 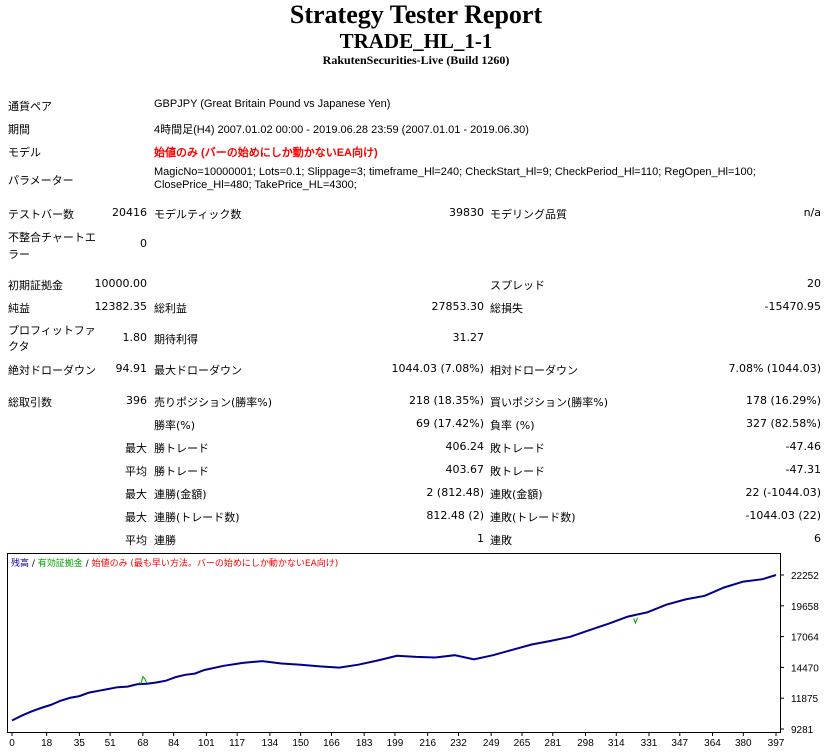 What do you see at coordinates (136, 517) in the screenshot?
I see `max-label-3: 最大` at bounding box center [136, 517].